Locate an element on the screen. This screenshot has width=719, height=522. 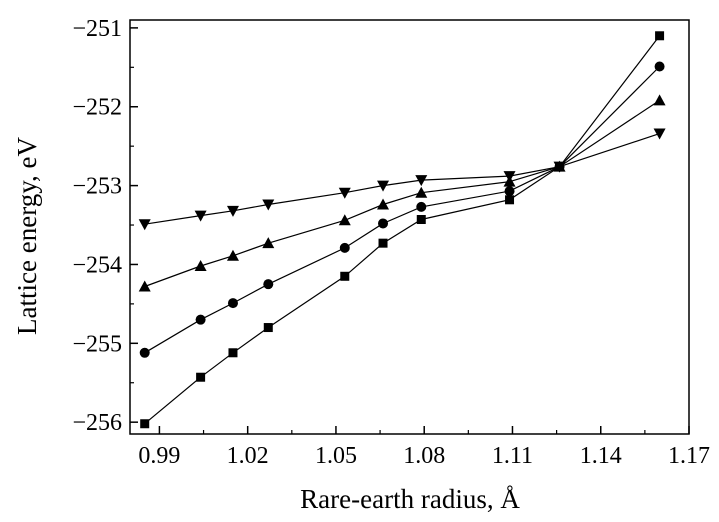
x-tick-label: 1.05 is located at coordinates (336, 456).